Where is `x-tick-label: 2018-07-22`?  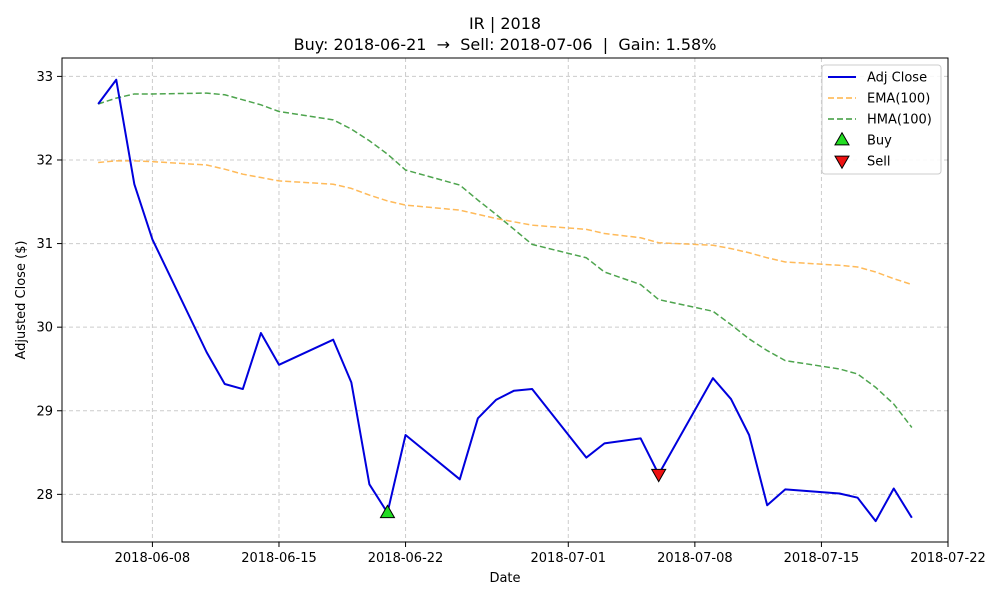
x-tick-label: 2018-07-22 is located at coordinates (948, 558).